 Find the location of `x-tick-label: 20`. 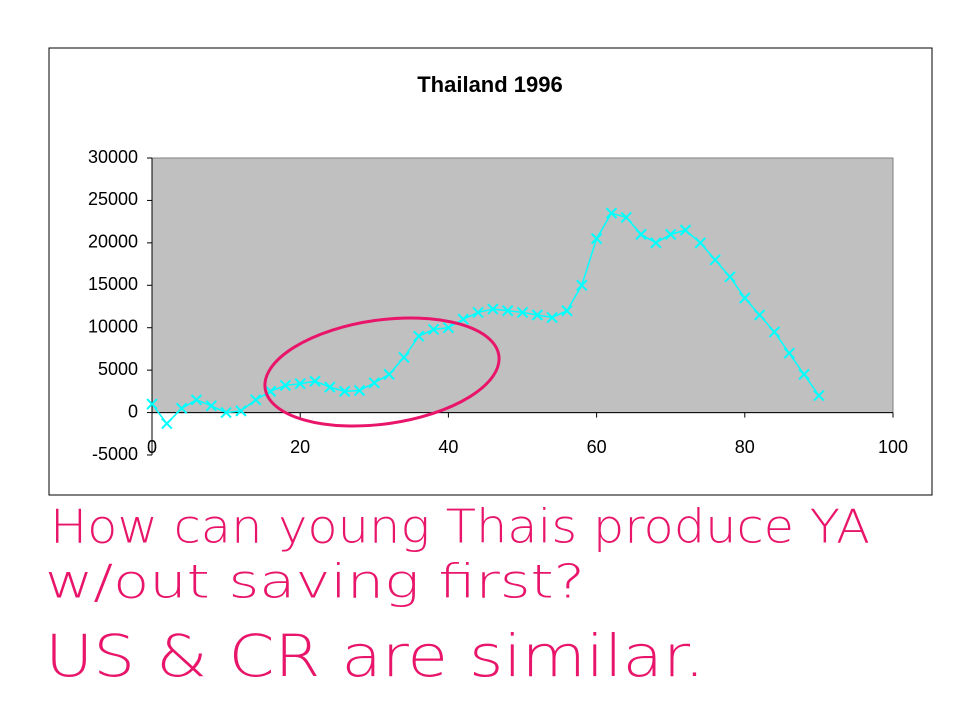

x-tick-label: 20 is located at coordinates (300, 447).